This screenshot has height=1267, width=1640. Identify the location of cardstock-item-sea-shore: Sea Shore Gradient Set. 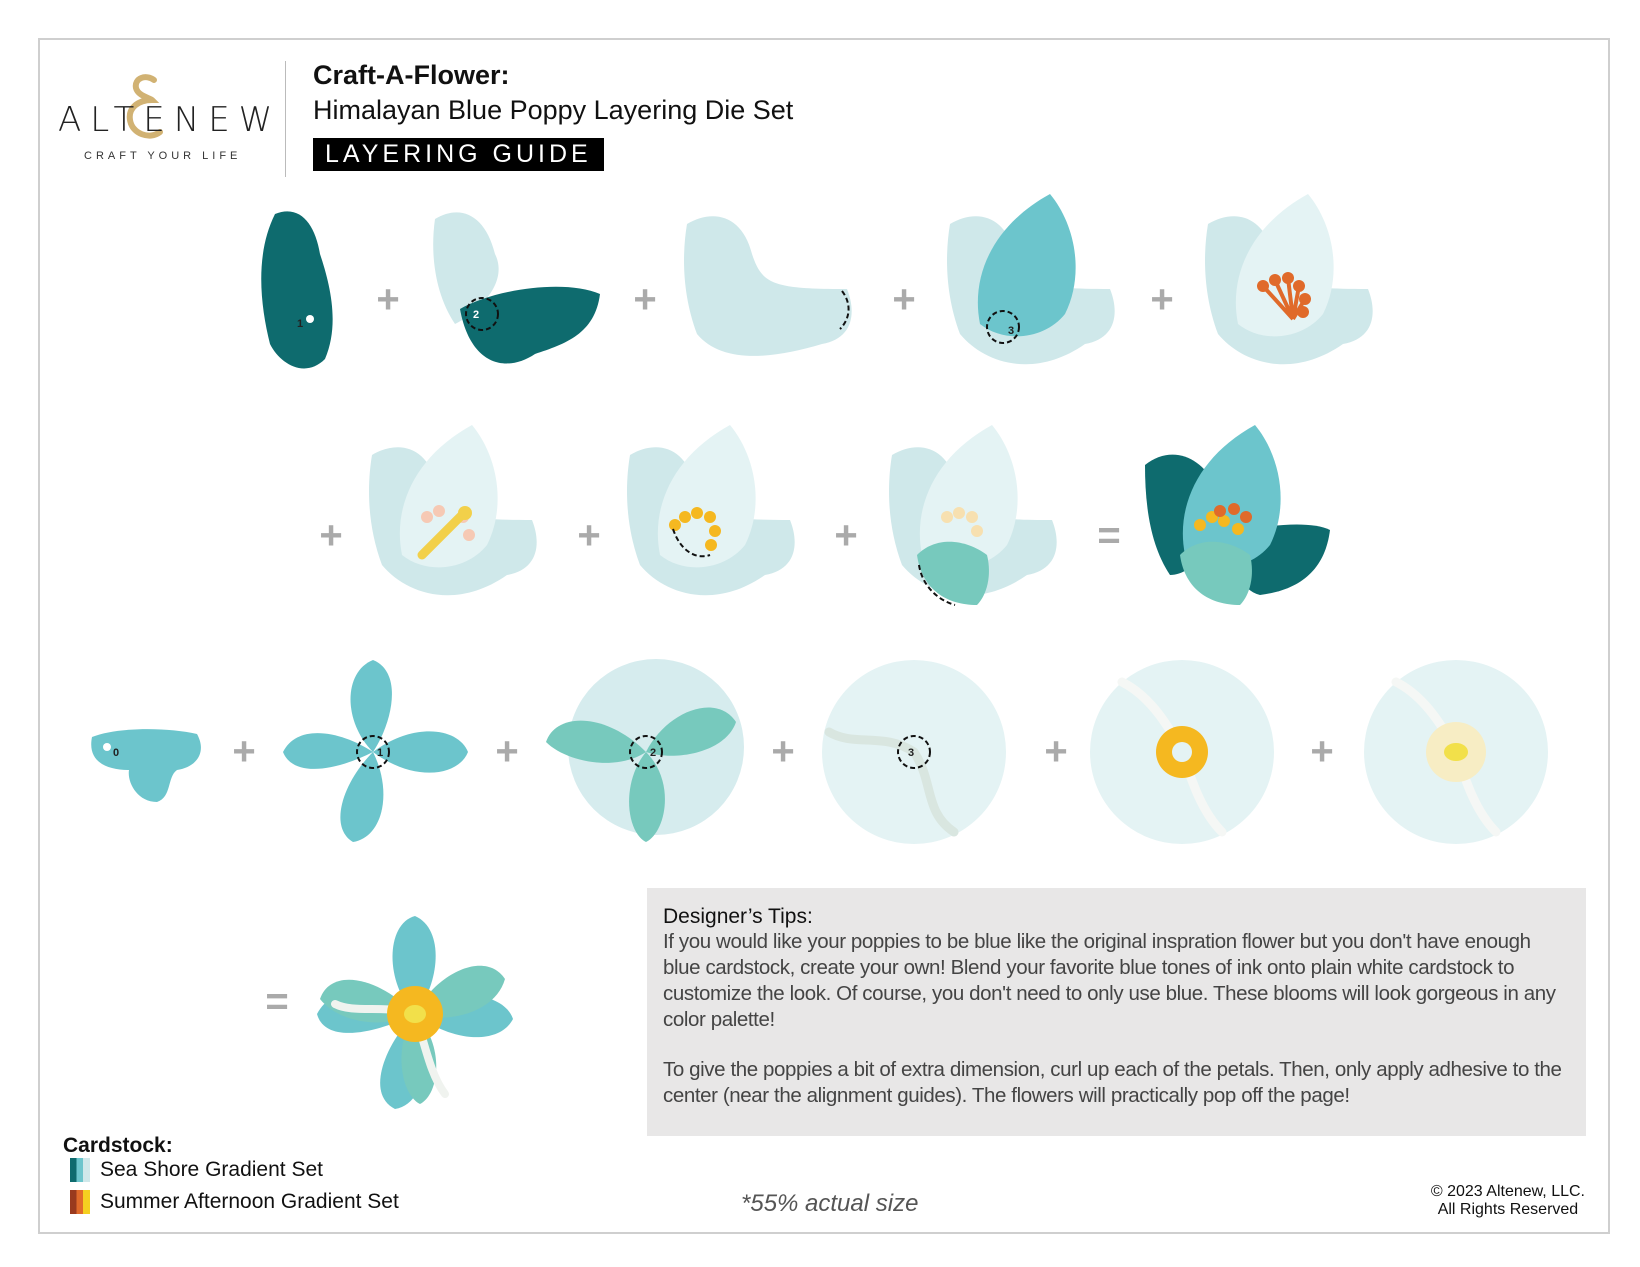
(196, 1170).